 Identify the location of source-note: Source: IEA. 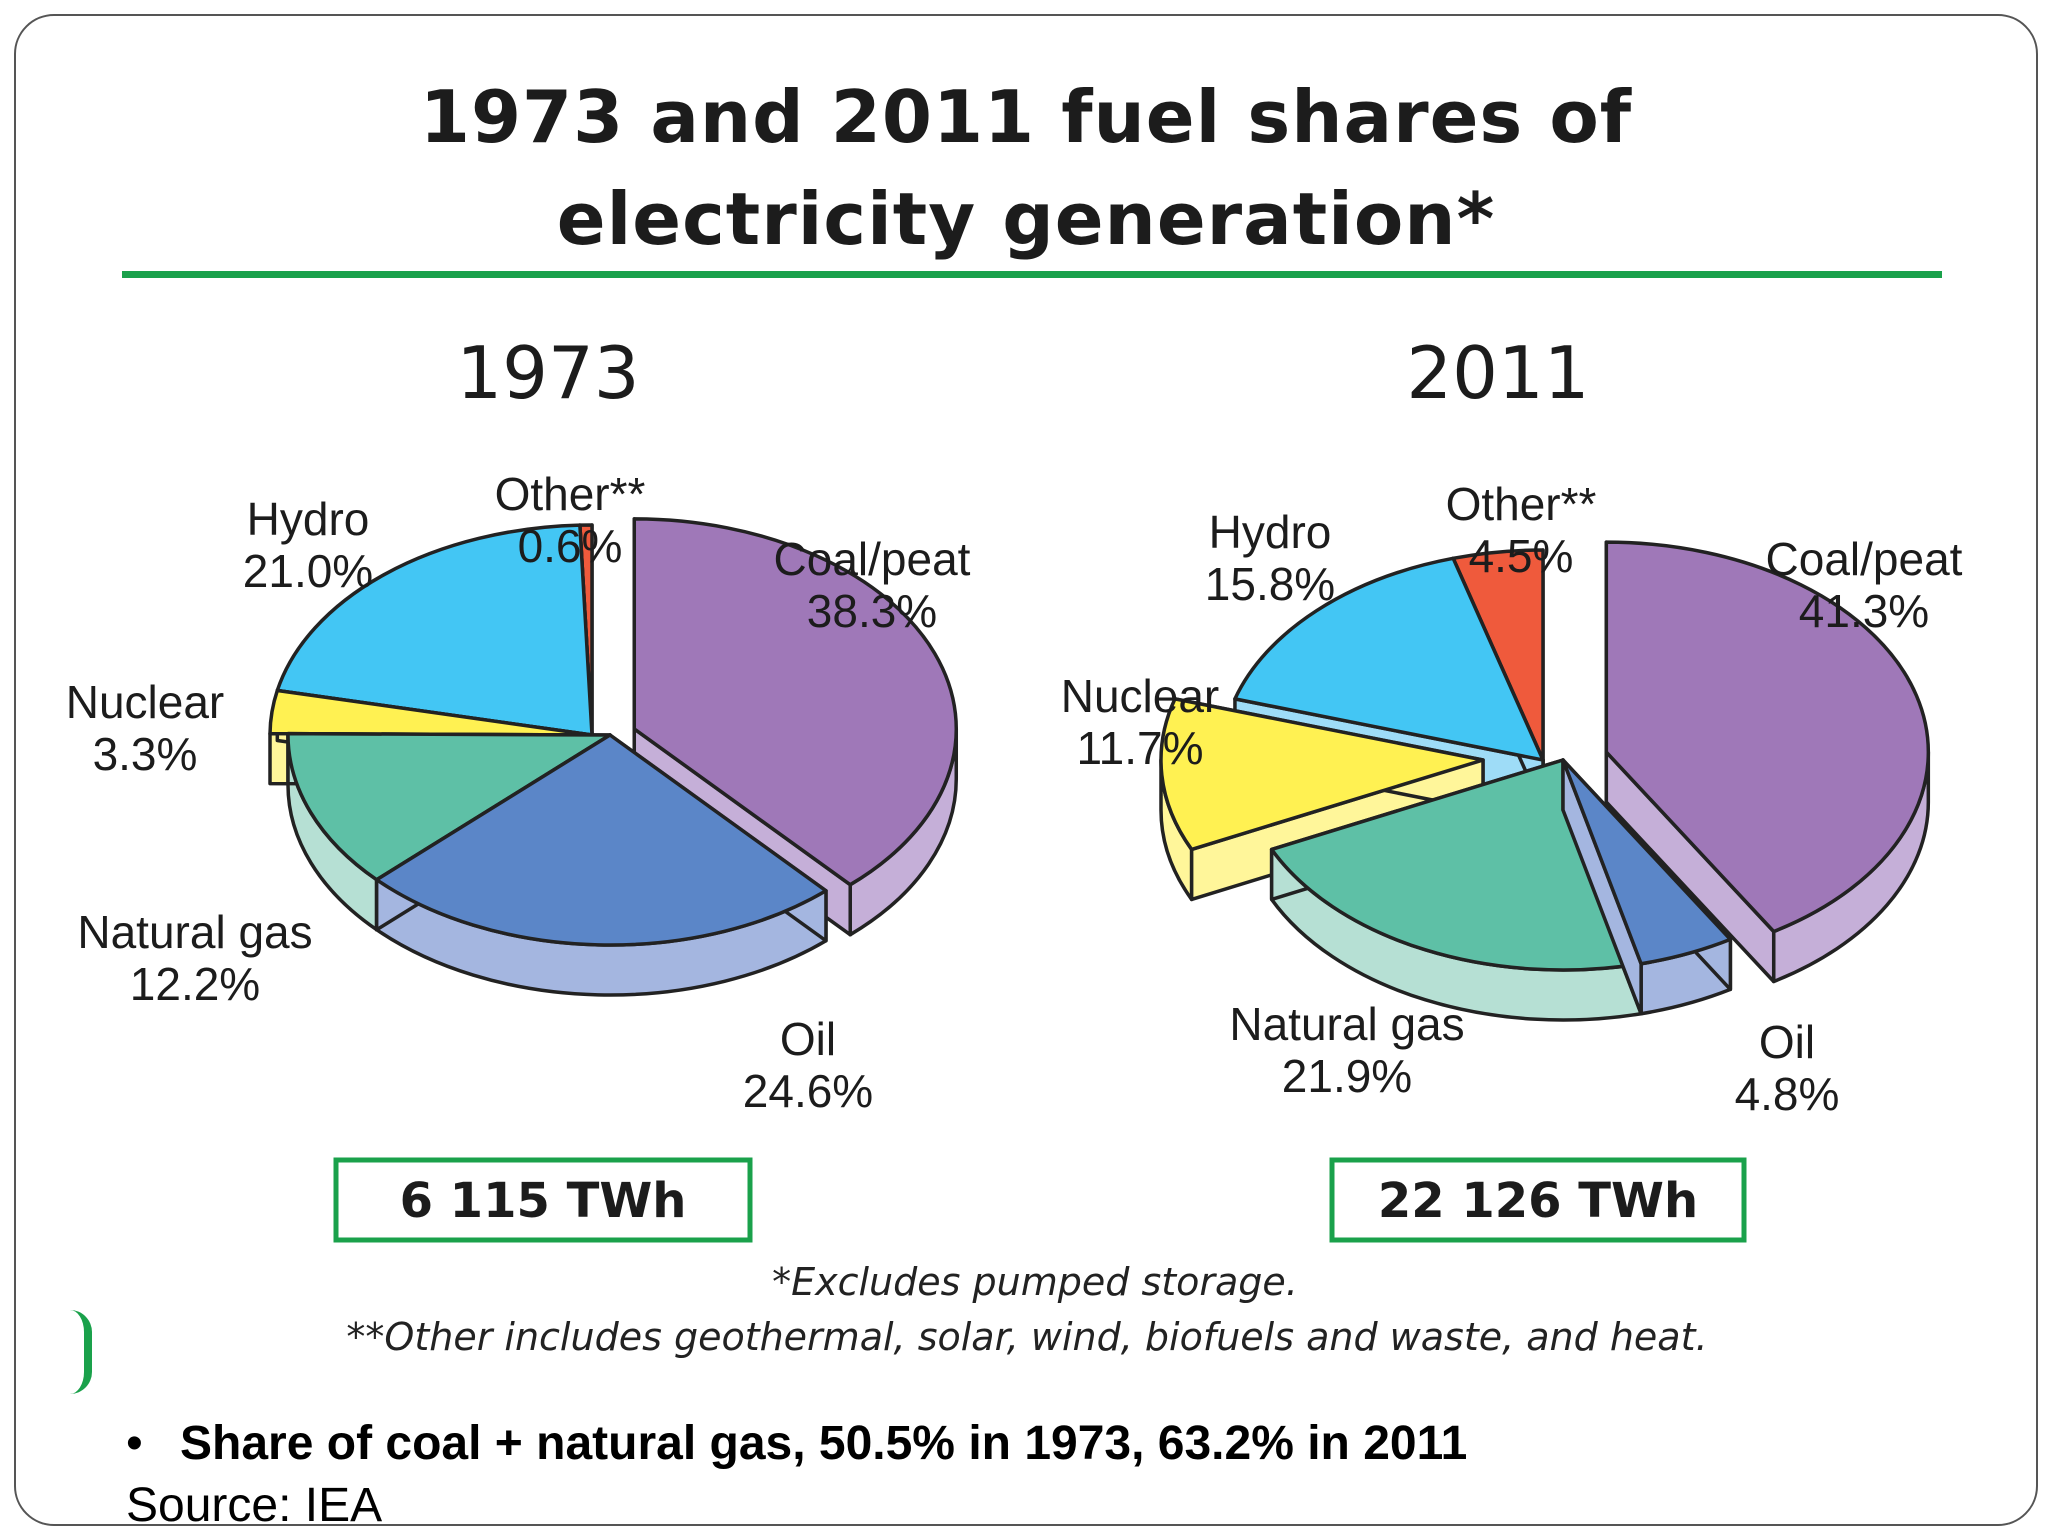
(254, 1502).